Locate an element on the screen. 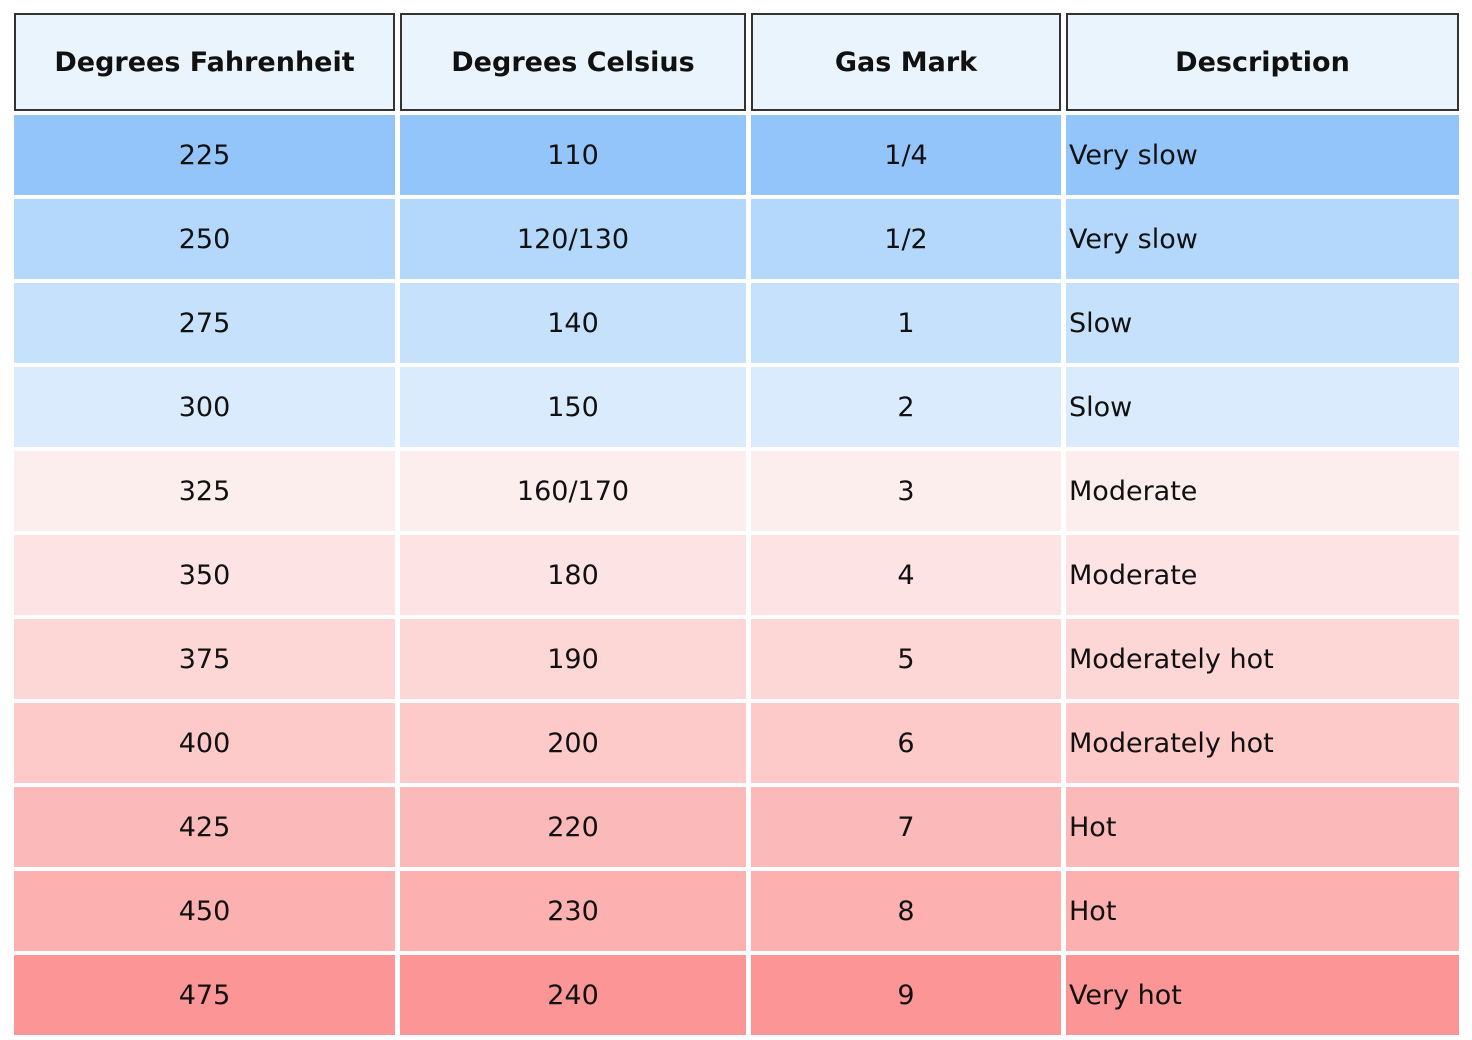 This screenshot has width=1472, height=1040. table-cell: 140 is located at coordinates (573, 323).